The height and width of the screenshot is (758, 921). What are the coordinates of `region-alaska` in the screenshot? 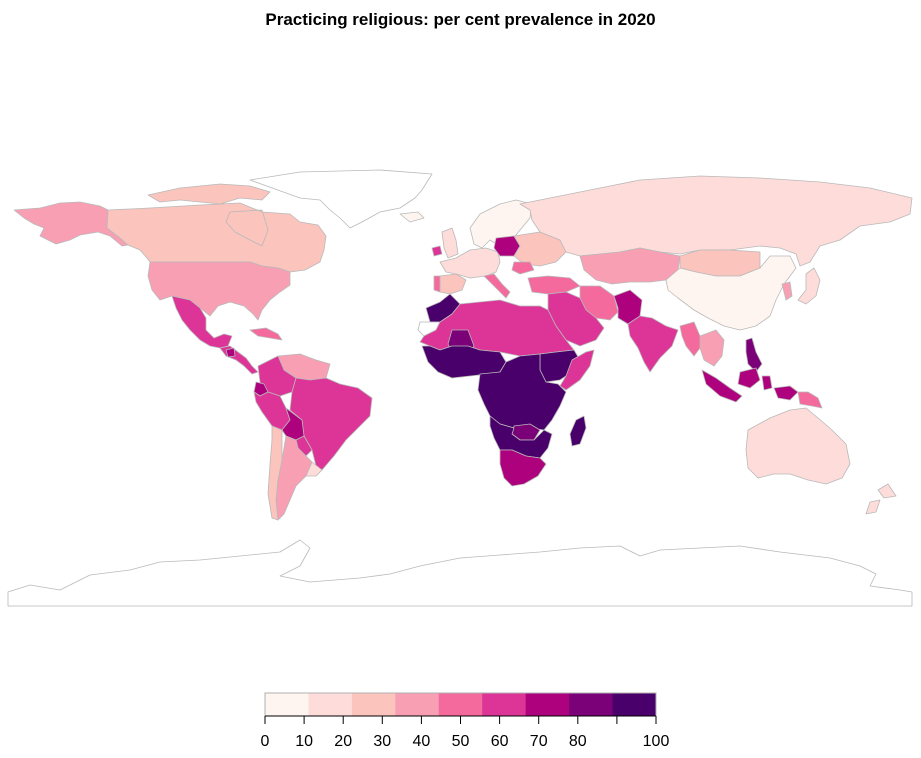 It's located at (71, 224).